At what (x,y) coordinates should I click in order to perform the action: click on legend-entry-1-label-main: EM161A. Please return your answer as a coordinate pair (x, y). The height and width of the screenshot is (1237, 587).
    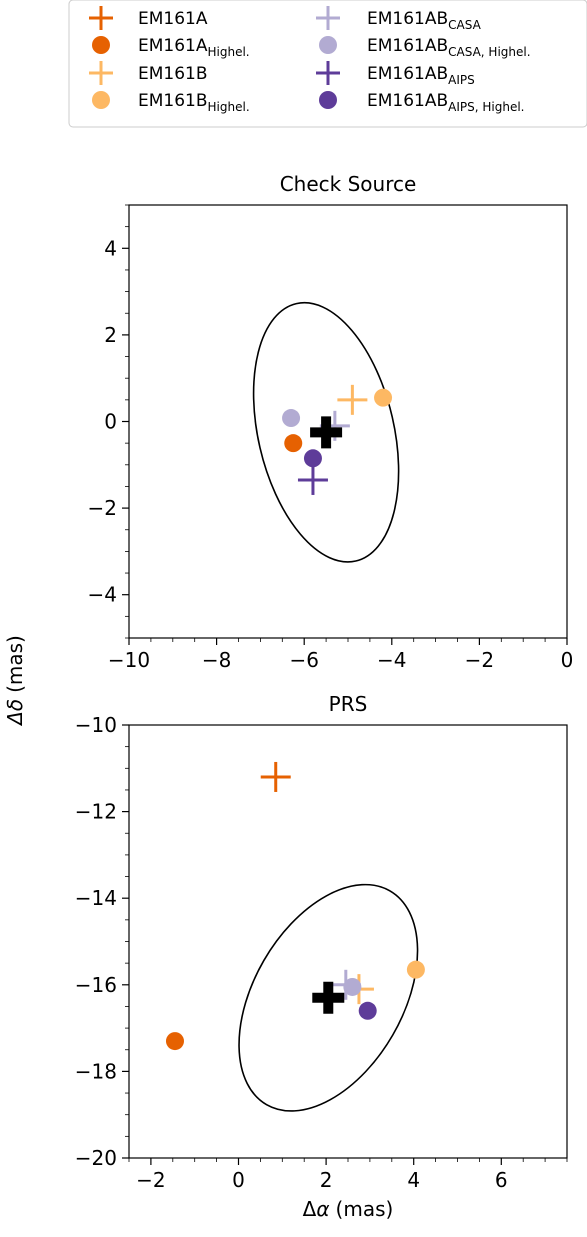
    Looking at the image, I should click on (173, 19).